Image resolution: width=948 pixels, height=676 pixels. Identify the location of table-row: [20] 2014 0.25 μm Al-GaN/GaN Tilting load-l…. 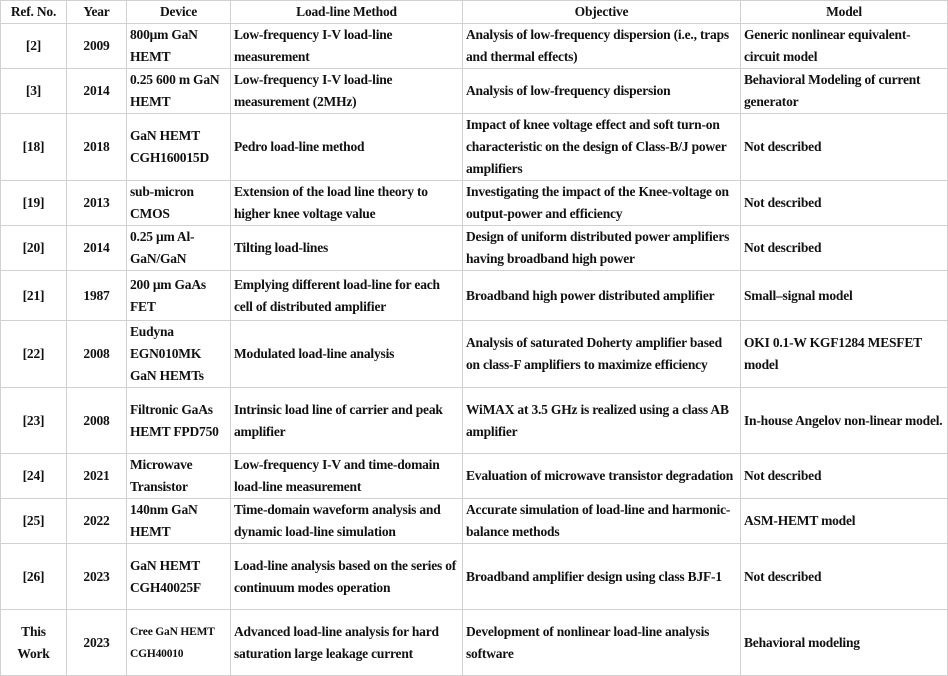
(474, 248).